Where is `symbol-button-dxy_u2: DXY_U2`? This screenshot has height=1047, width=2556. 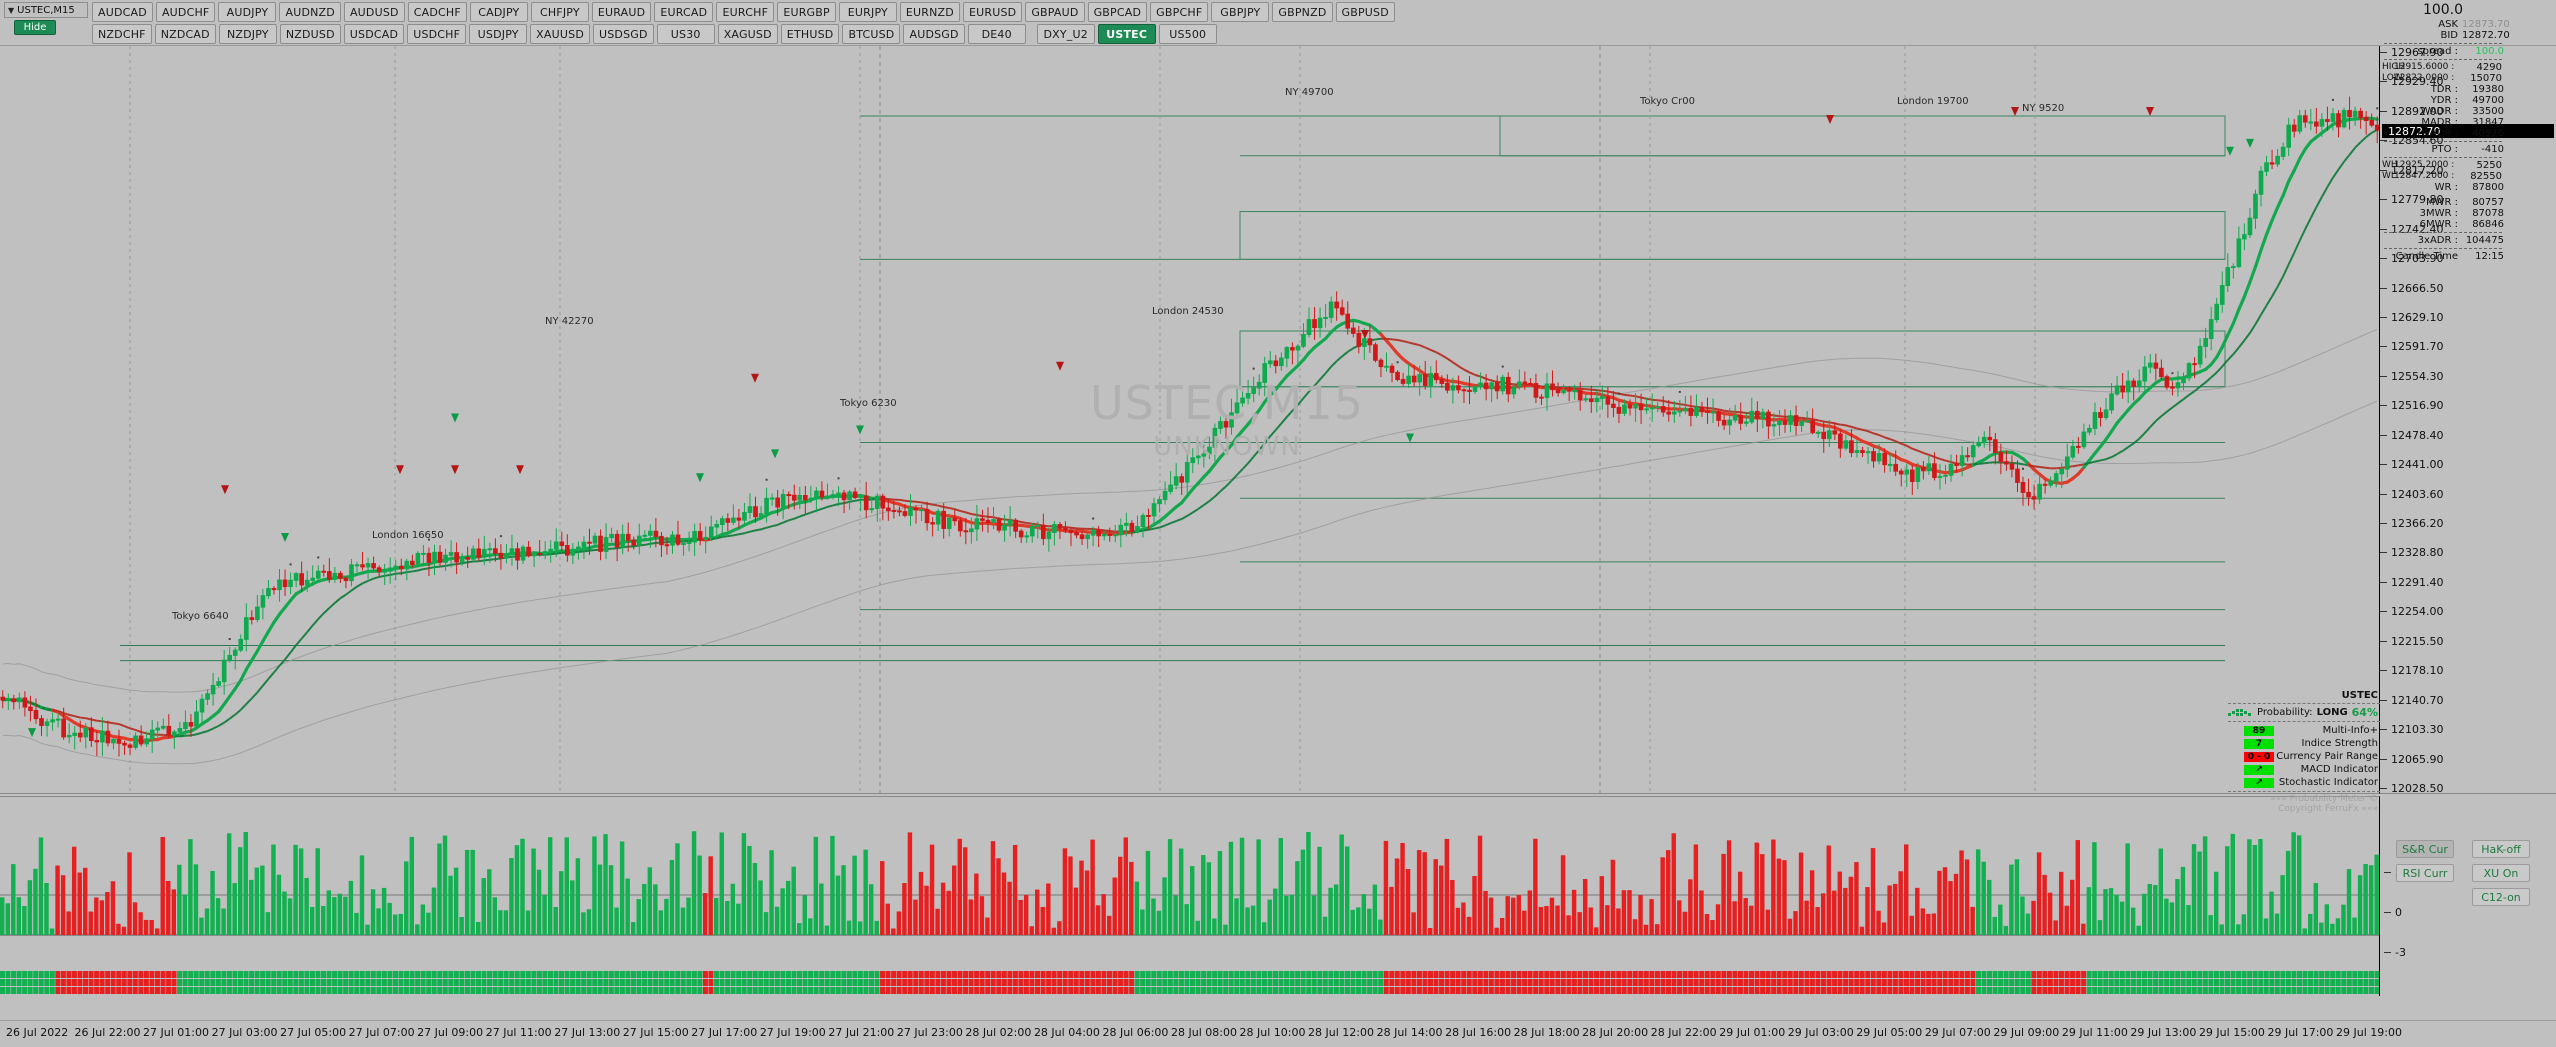
symbol-button-dxy_u2: DXY_U2 is located at coordinates (1065, 34).